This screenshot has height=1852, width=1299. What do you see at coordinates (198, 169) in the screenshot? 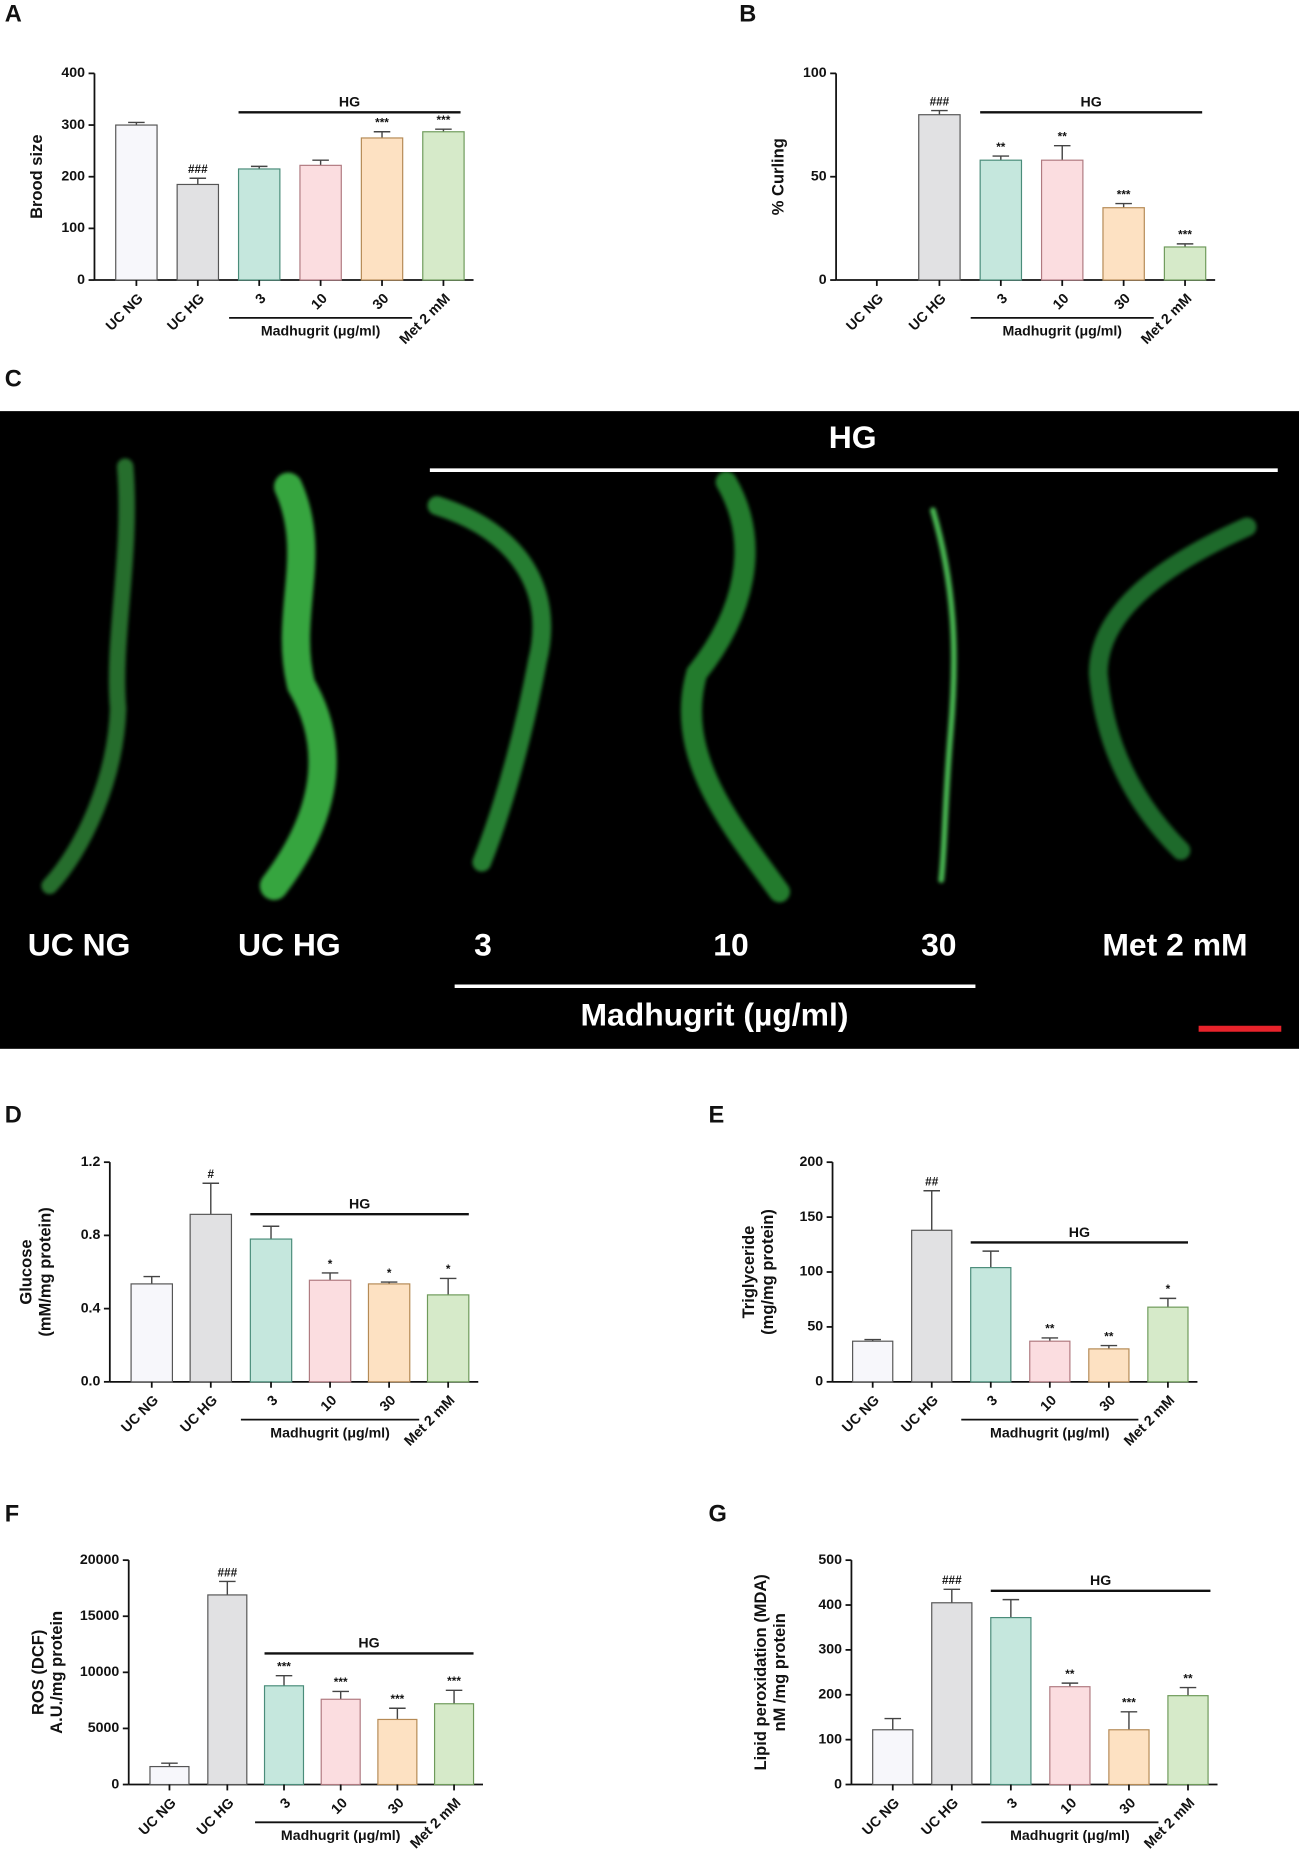
I see `significance-label: ###` at bounding box center [198, 169].